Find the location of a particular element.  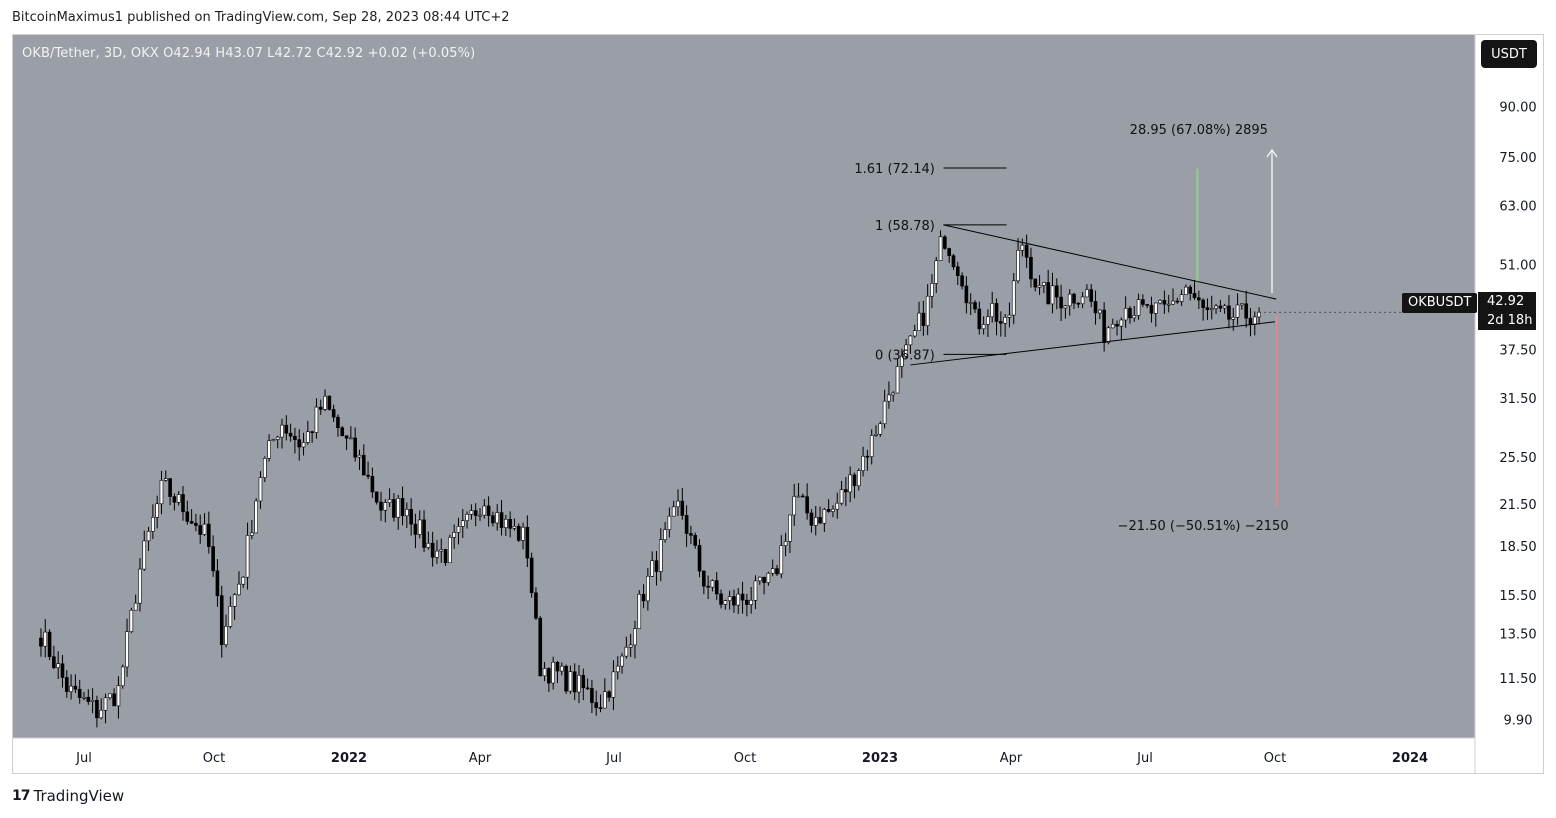

target-down-bar is located at coordinates (1276, 410).